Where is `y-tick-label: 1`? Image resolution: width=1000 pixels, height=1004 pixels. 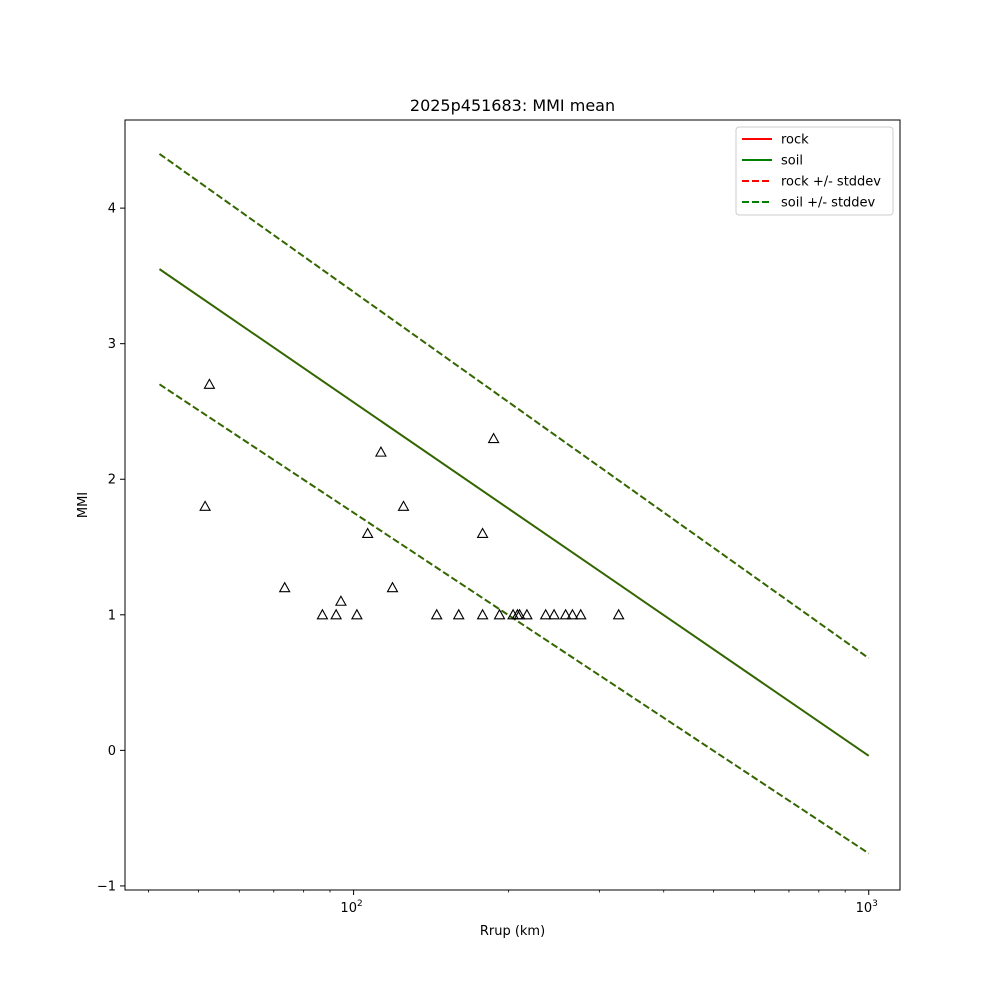 y-tick-label: 1 is located at coordinates (112, 615).